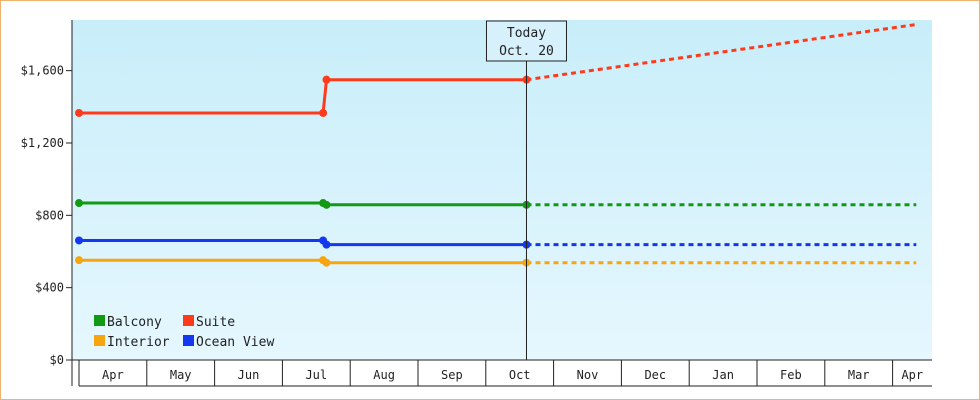 This screenshot has width=980, height=400. What do you see at coordinates (235, 342) in the screenshot?
I see `legend-label: Ocean View` at bounding box center [235, 342].